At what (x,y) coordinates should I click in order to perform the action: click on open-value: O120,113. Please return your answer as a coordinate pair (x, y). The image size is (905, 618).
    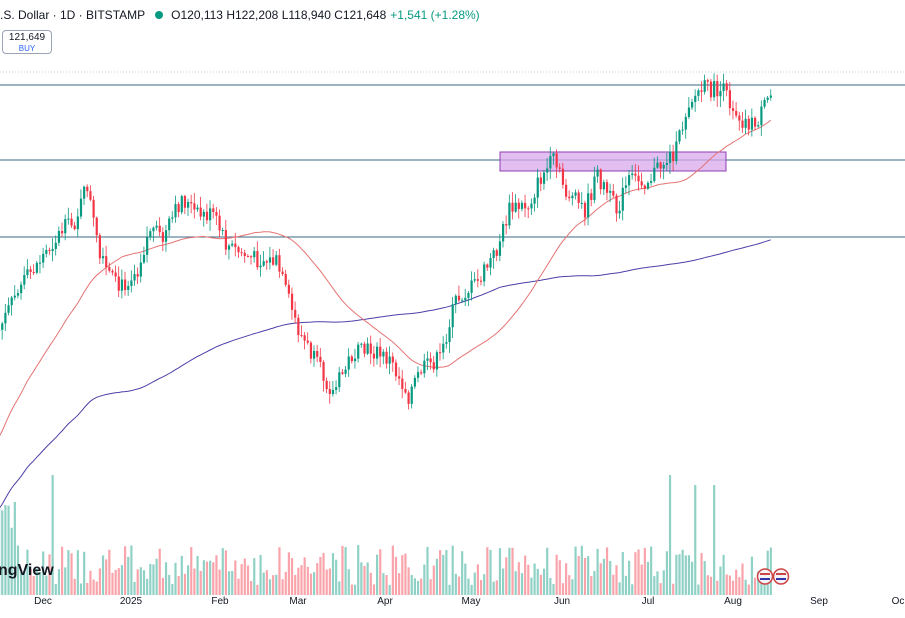
    Looking at the image, I should click on (197, 15).